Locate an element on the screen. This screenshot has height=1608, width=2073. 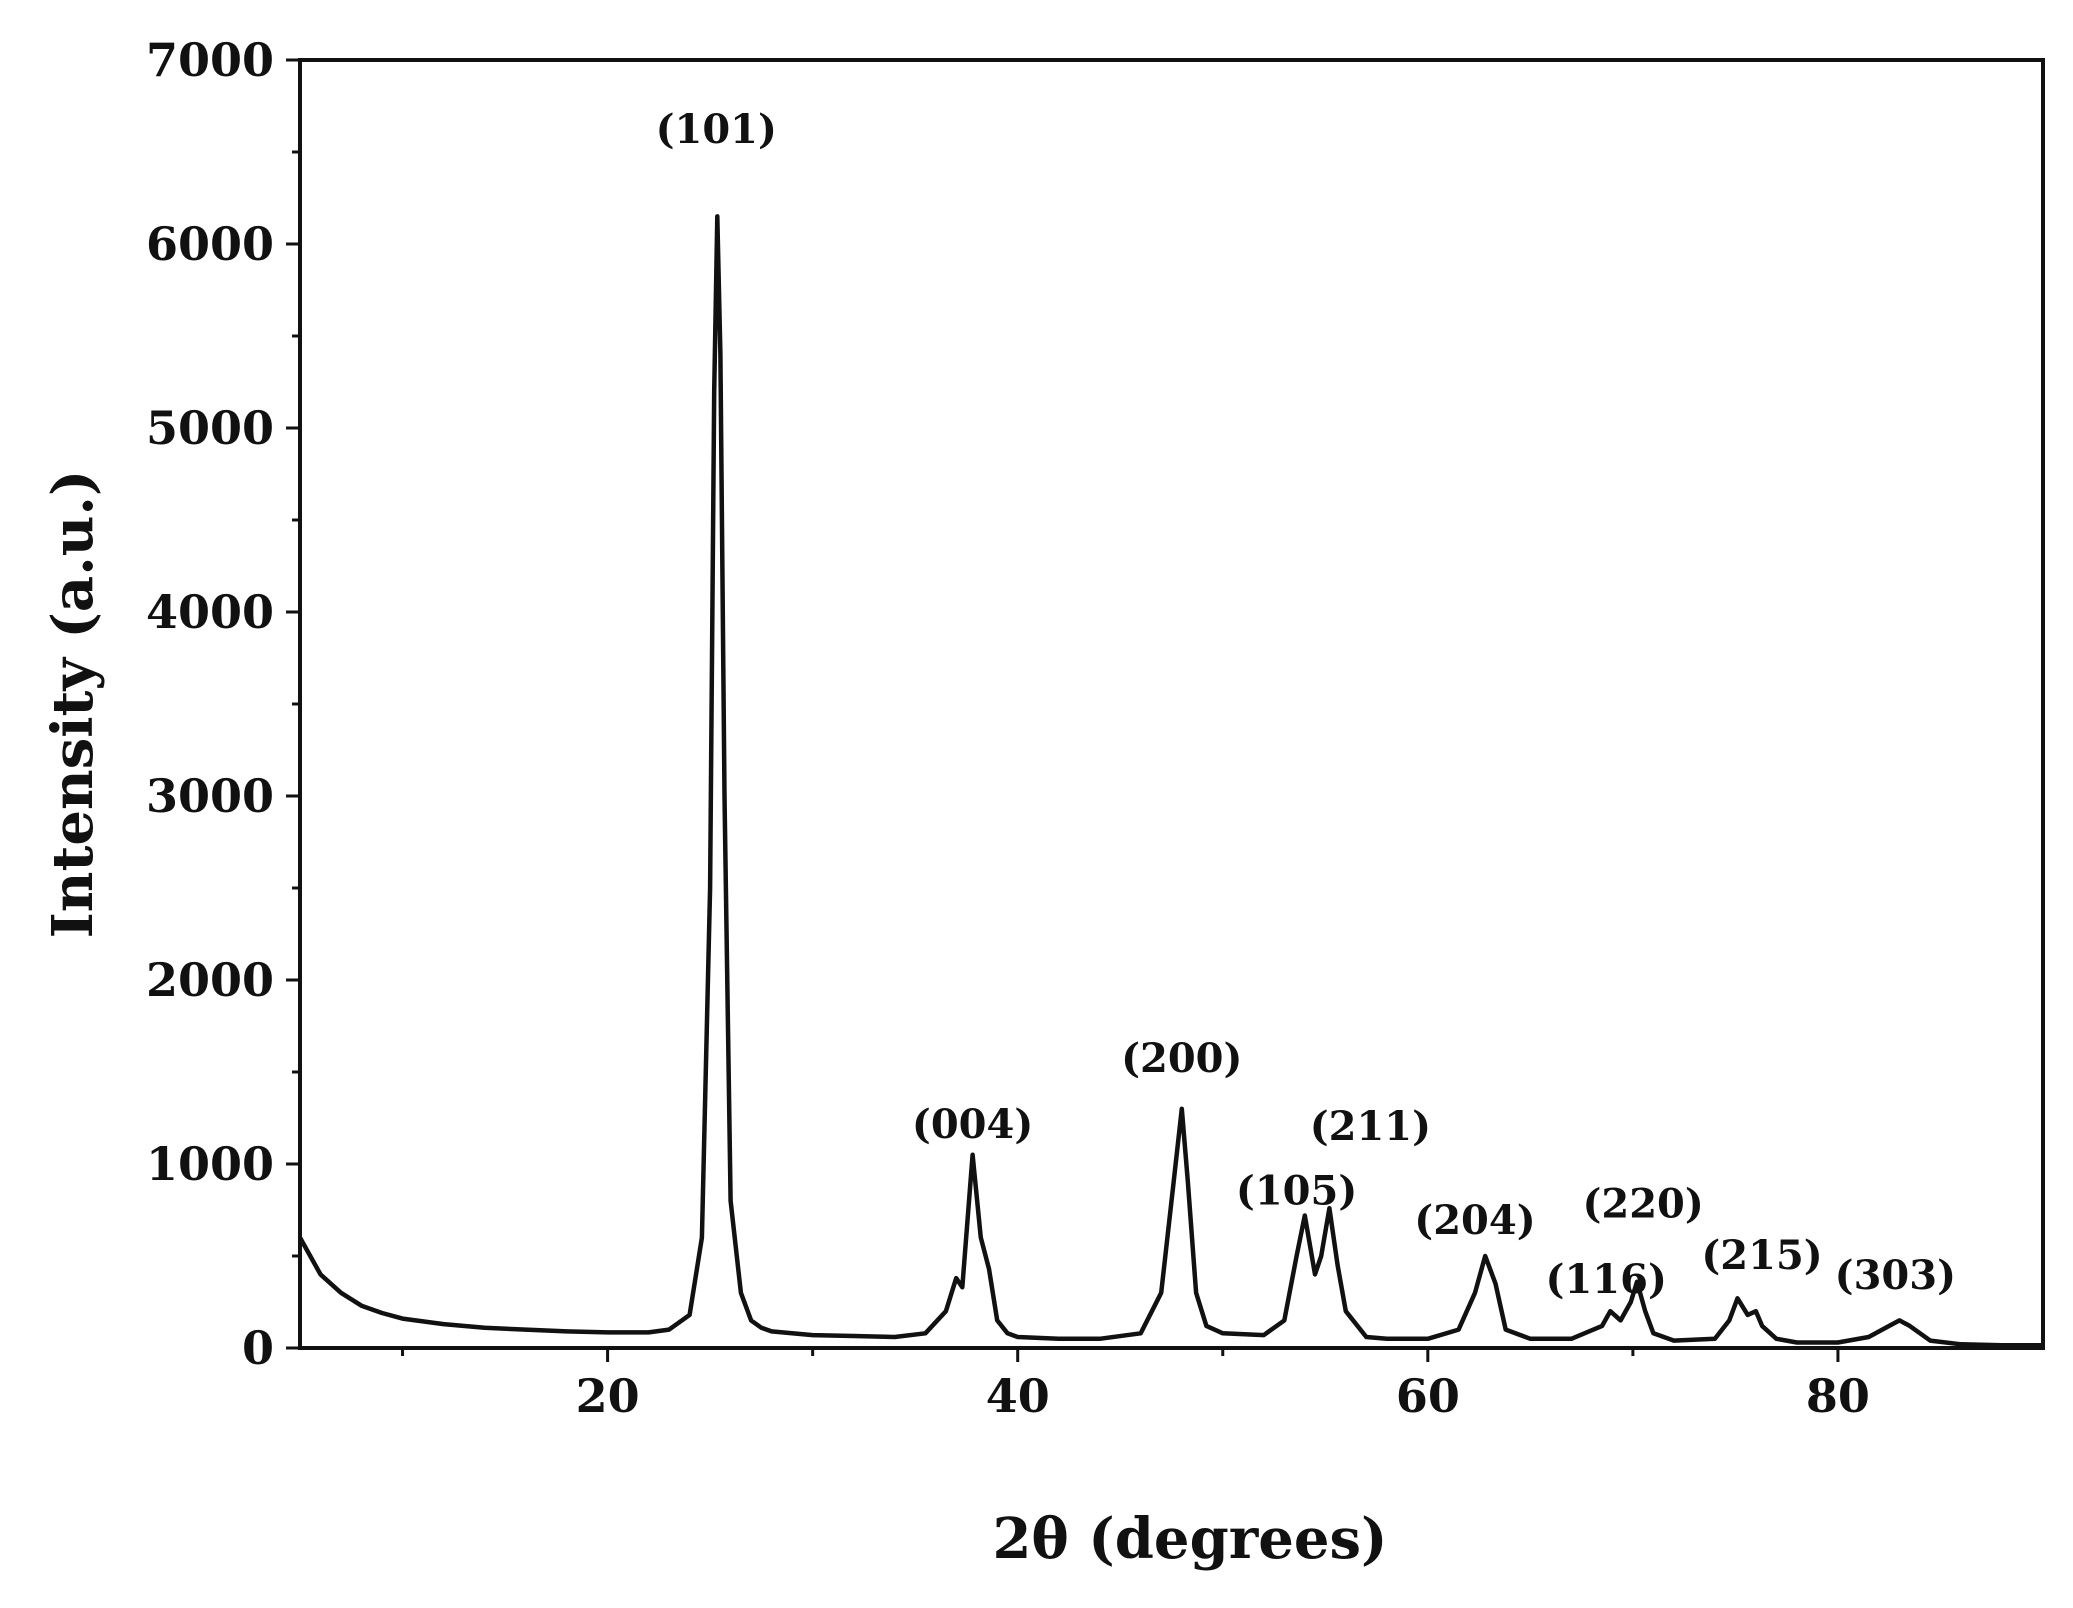
y-tick-label: 7000 is located at coordinates (210, 60).